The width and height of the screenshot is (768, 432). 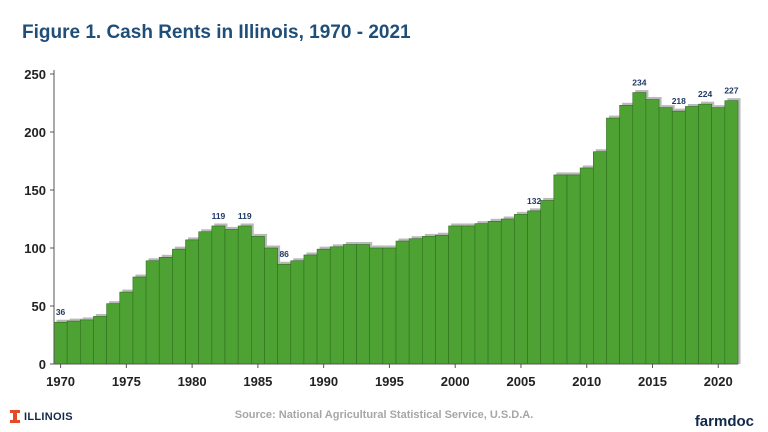 I want to click on farmdoc-brand: farmdoc, so click(x=724, y=421).